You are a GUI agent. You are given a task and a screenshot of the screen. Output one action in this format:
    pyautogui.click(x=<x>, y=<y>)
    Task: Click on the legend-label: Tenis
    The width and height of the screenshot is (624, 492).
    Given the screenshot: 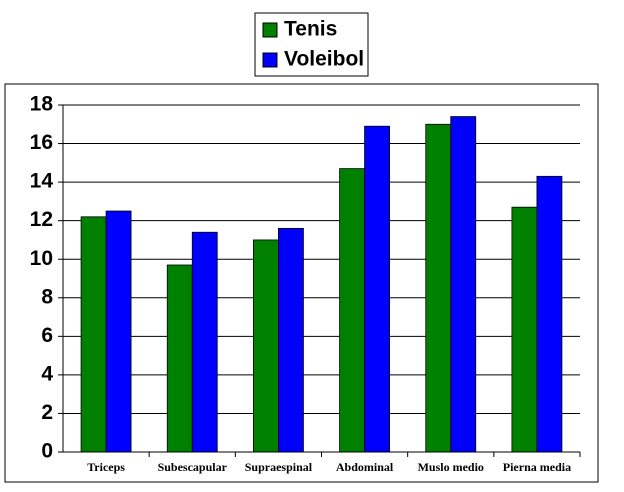 What is the action you would take?
    pyautogui.click(x=310, y=29)
    